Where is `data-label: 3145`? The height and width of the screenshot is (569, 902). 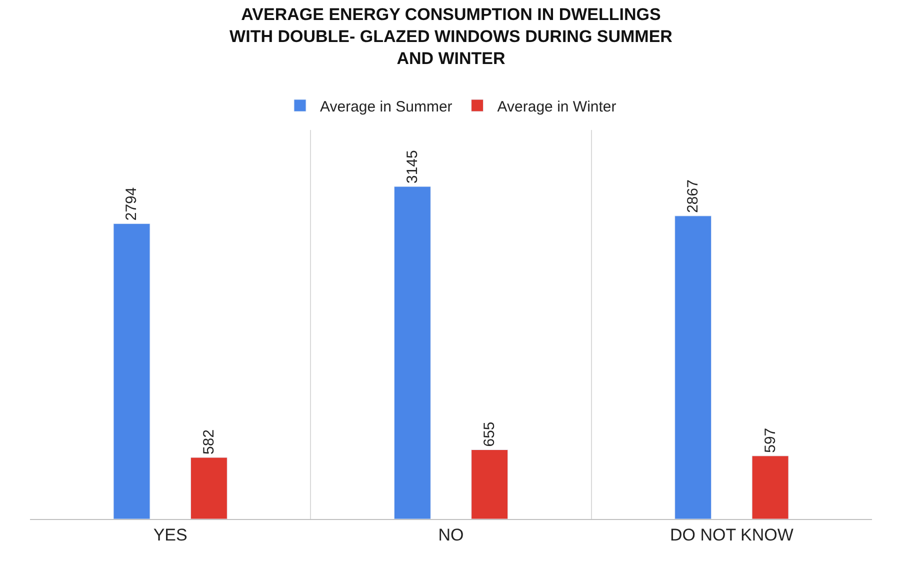 data-label: 3145 is located at coordinates (412, 167).